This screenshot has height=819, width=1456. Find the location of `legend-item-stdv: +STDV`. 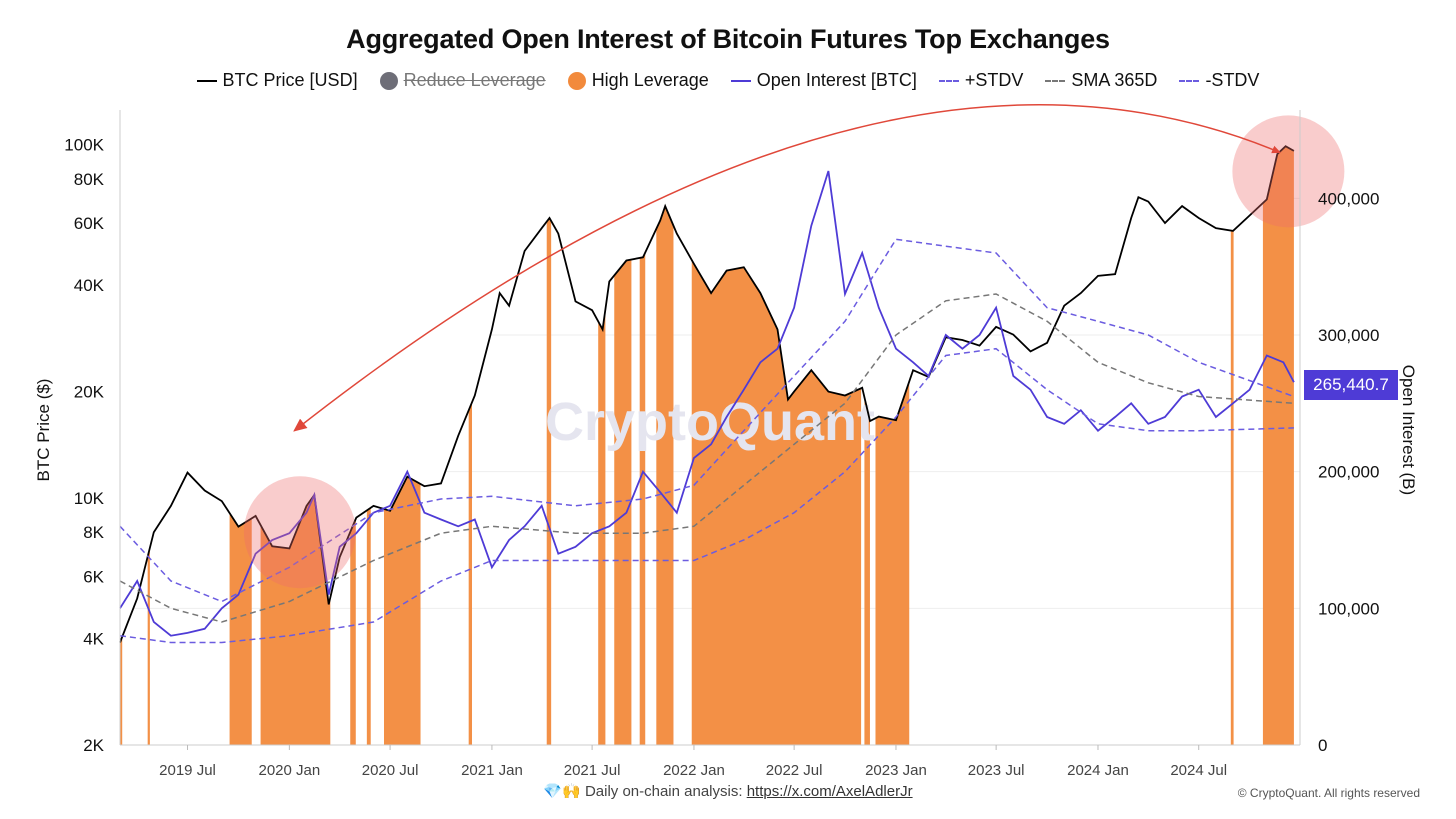

legend-item-stdv: +STDV is located at coordinates (981, 80).